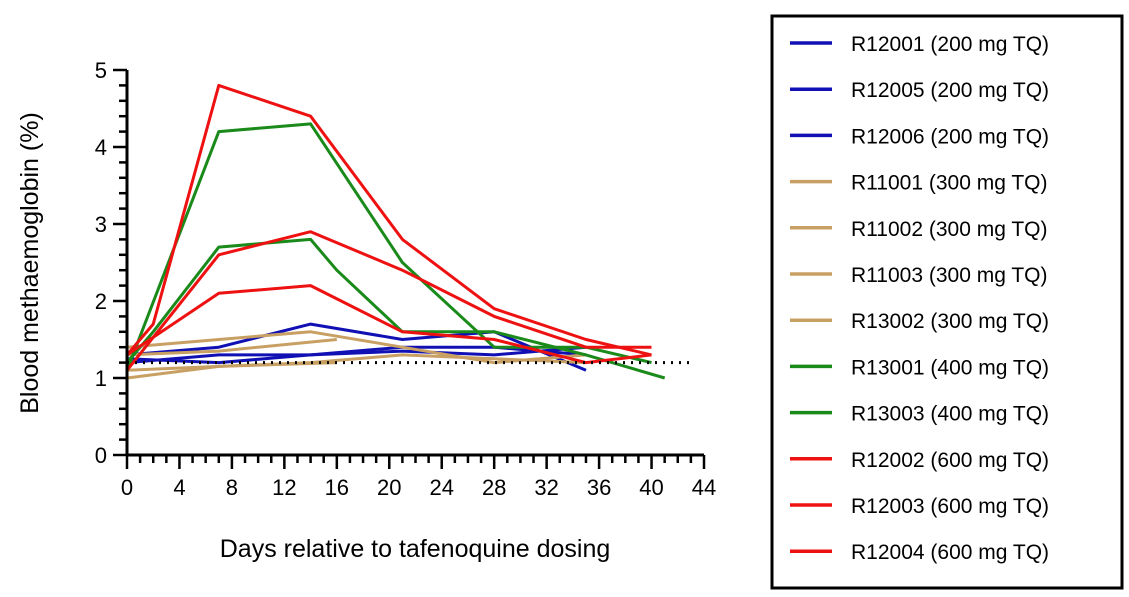 The image size is (1129, 597). Describe the element at coordinates (101, 70) in the screenshot. I see `y-tick-label: 5` at that location.